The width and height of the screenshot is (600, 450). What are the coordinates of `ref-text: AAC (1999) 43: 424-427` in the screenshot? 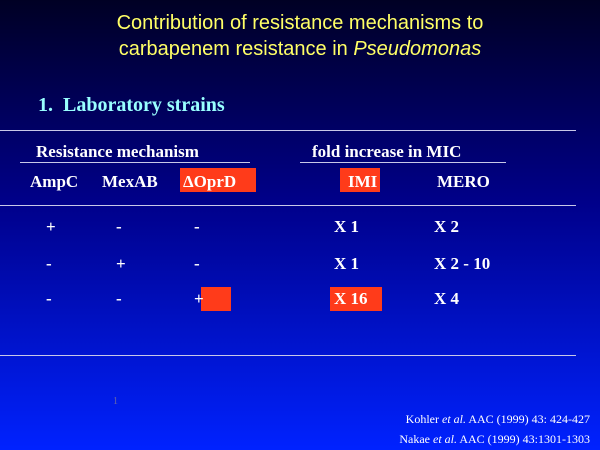 It's located at (528, 419).